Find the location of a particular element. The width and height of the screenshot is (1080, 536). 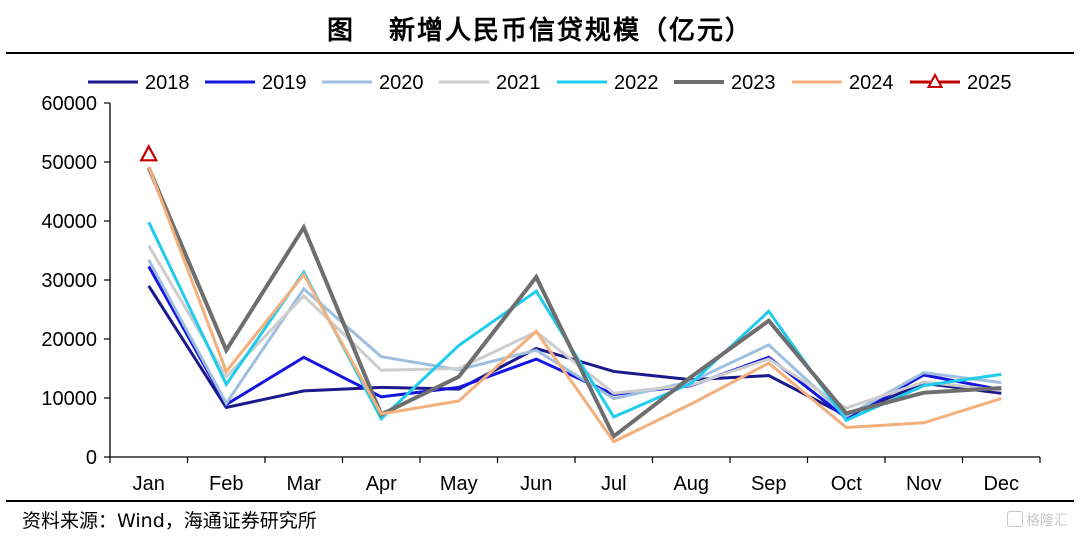

figure-title: 图 新增人民币信贷规模（亿元） is located at coordinates (540, 28).